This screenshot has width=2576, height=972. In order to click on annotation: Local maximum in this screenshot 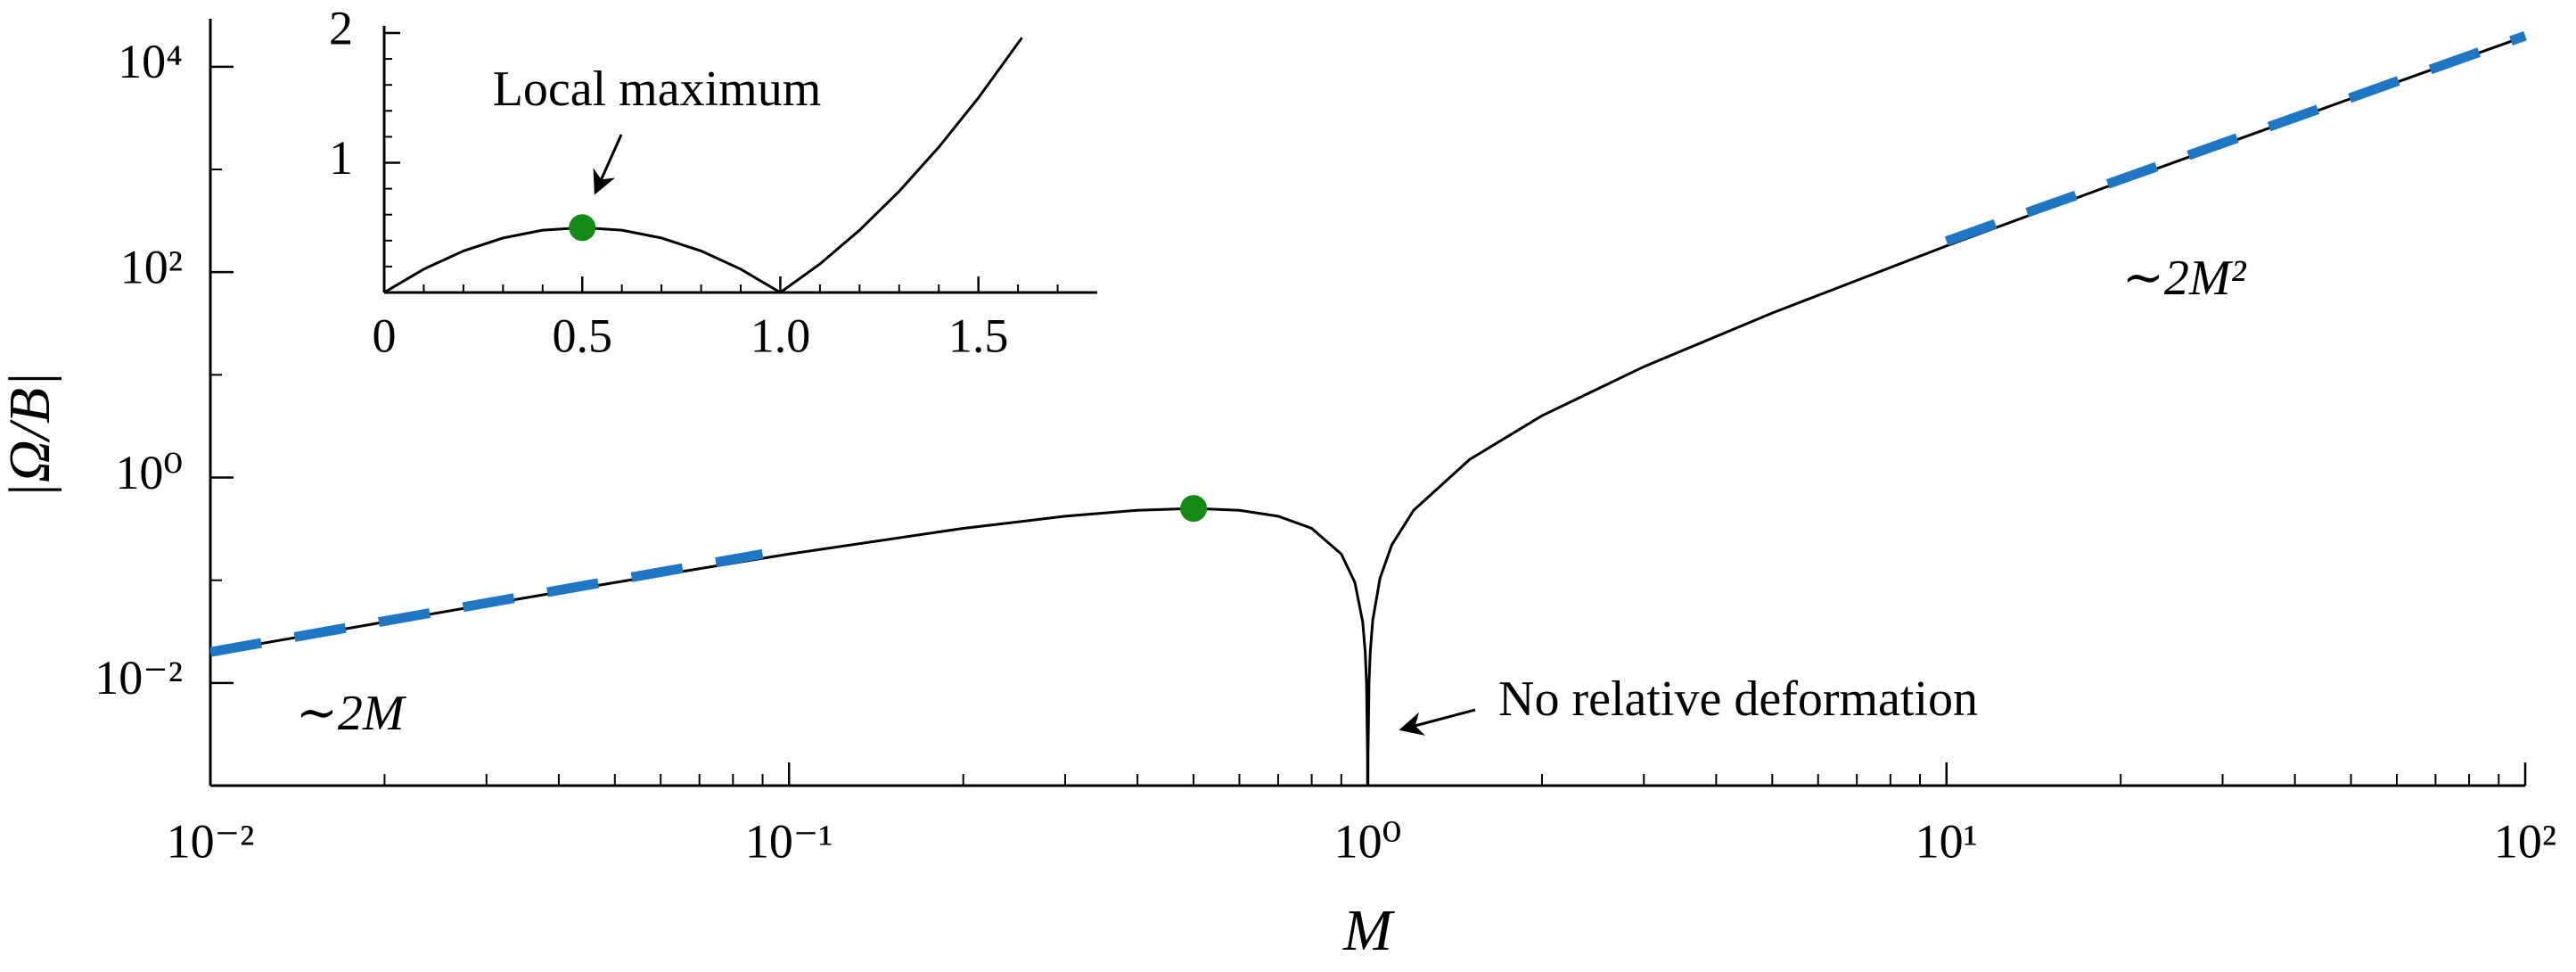, I will do `click(657, 89)`.